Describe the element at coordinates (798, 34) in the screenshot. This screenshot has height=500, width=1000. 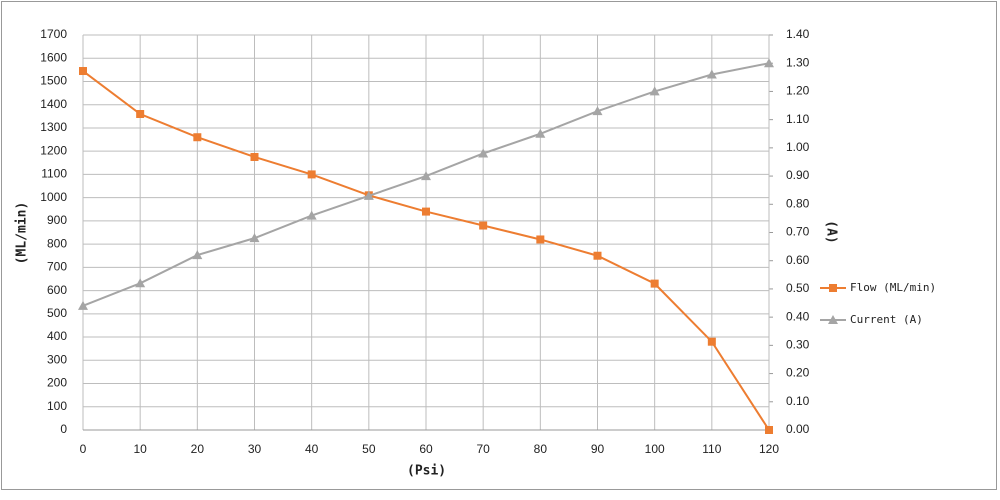
I see `y2-tick-label: 1.40` at that location.